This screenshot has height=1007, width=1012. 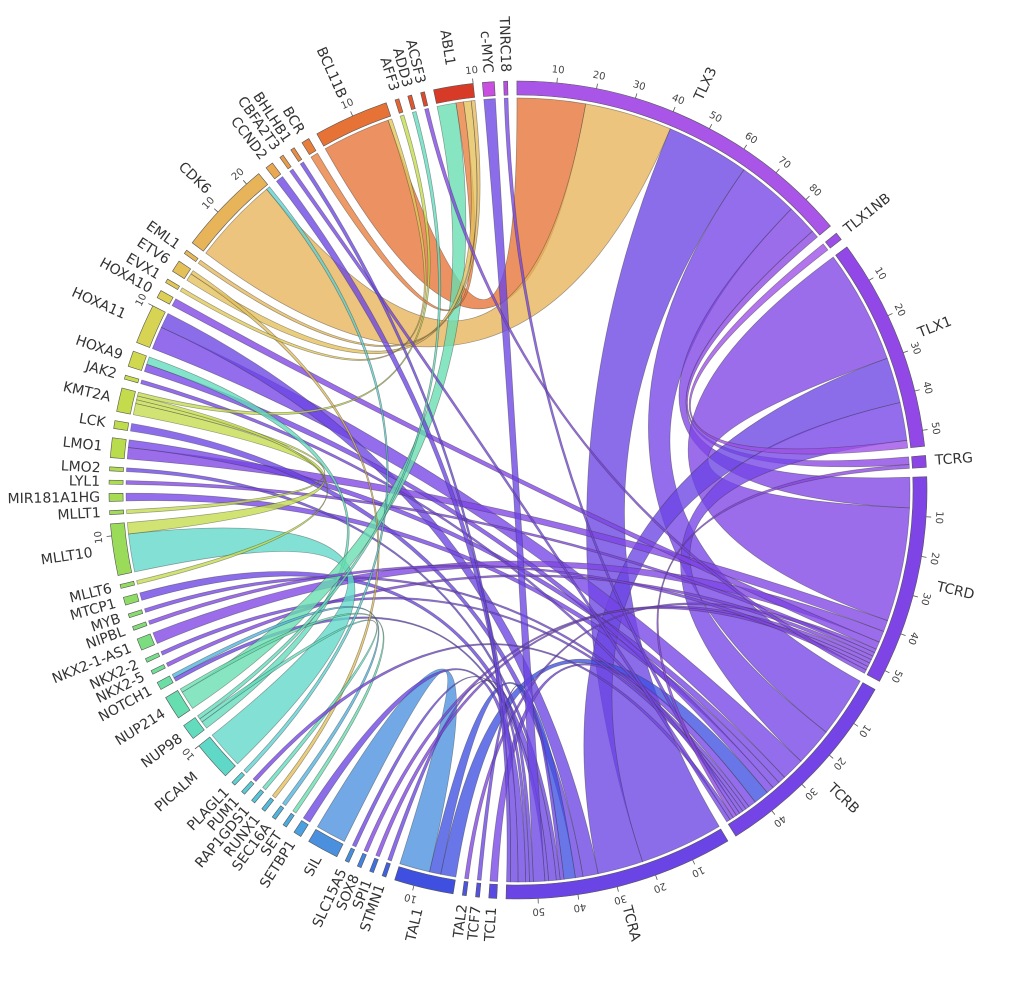 I want to click on node-label: TLX1, so click(x=934, y=328).